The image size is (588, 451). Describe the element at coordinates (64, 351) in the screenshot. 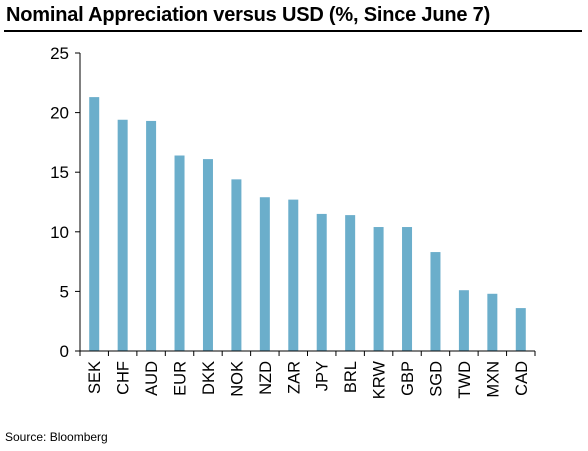

I see `y-tick-label: 0` at that location.